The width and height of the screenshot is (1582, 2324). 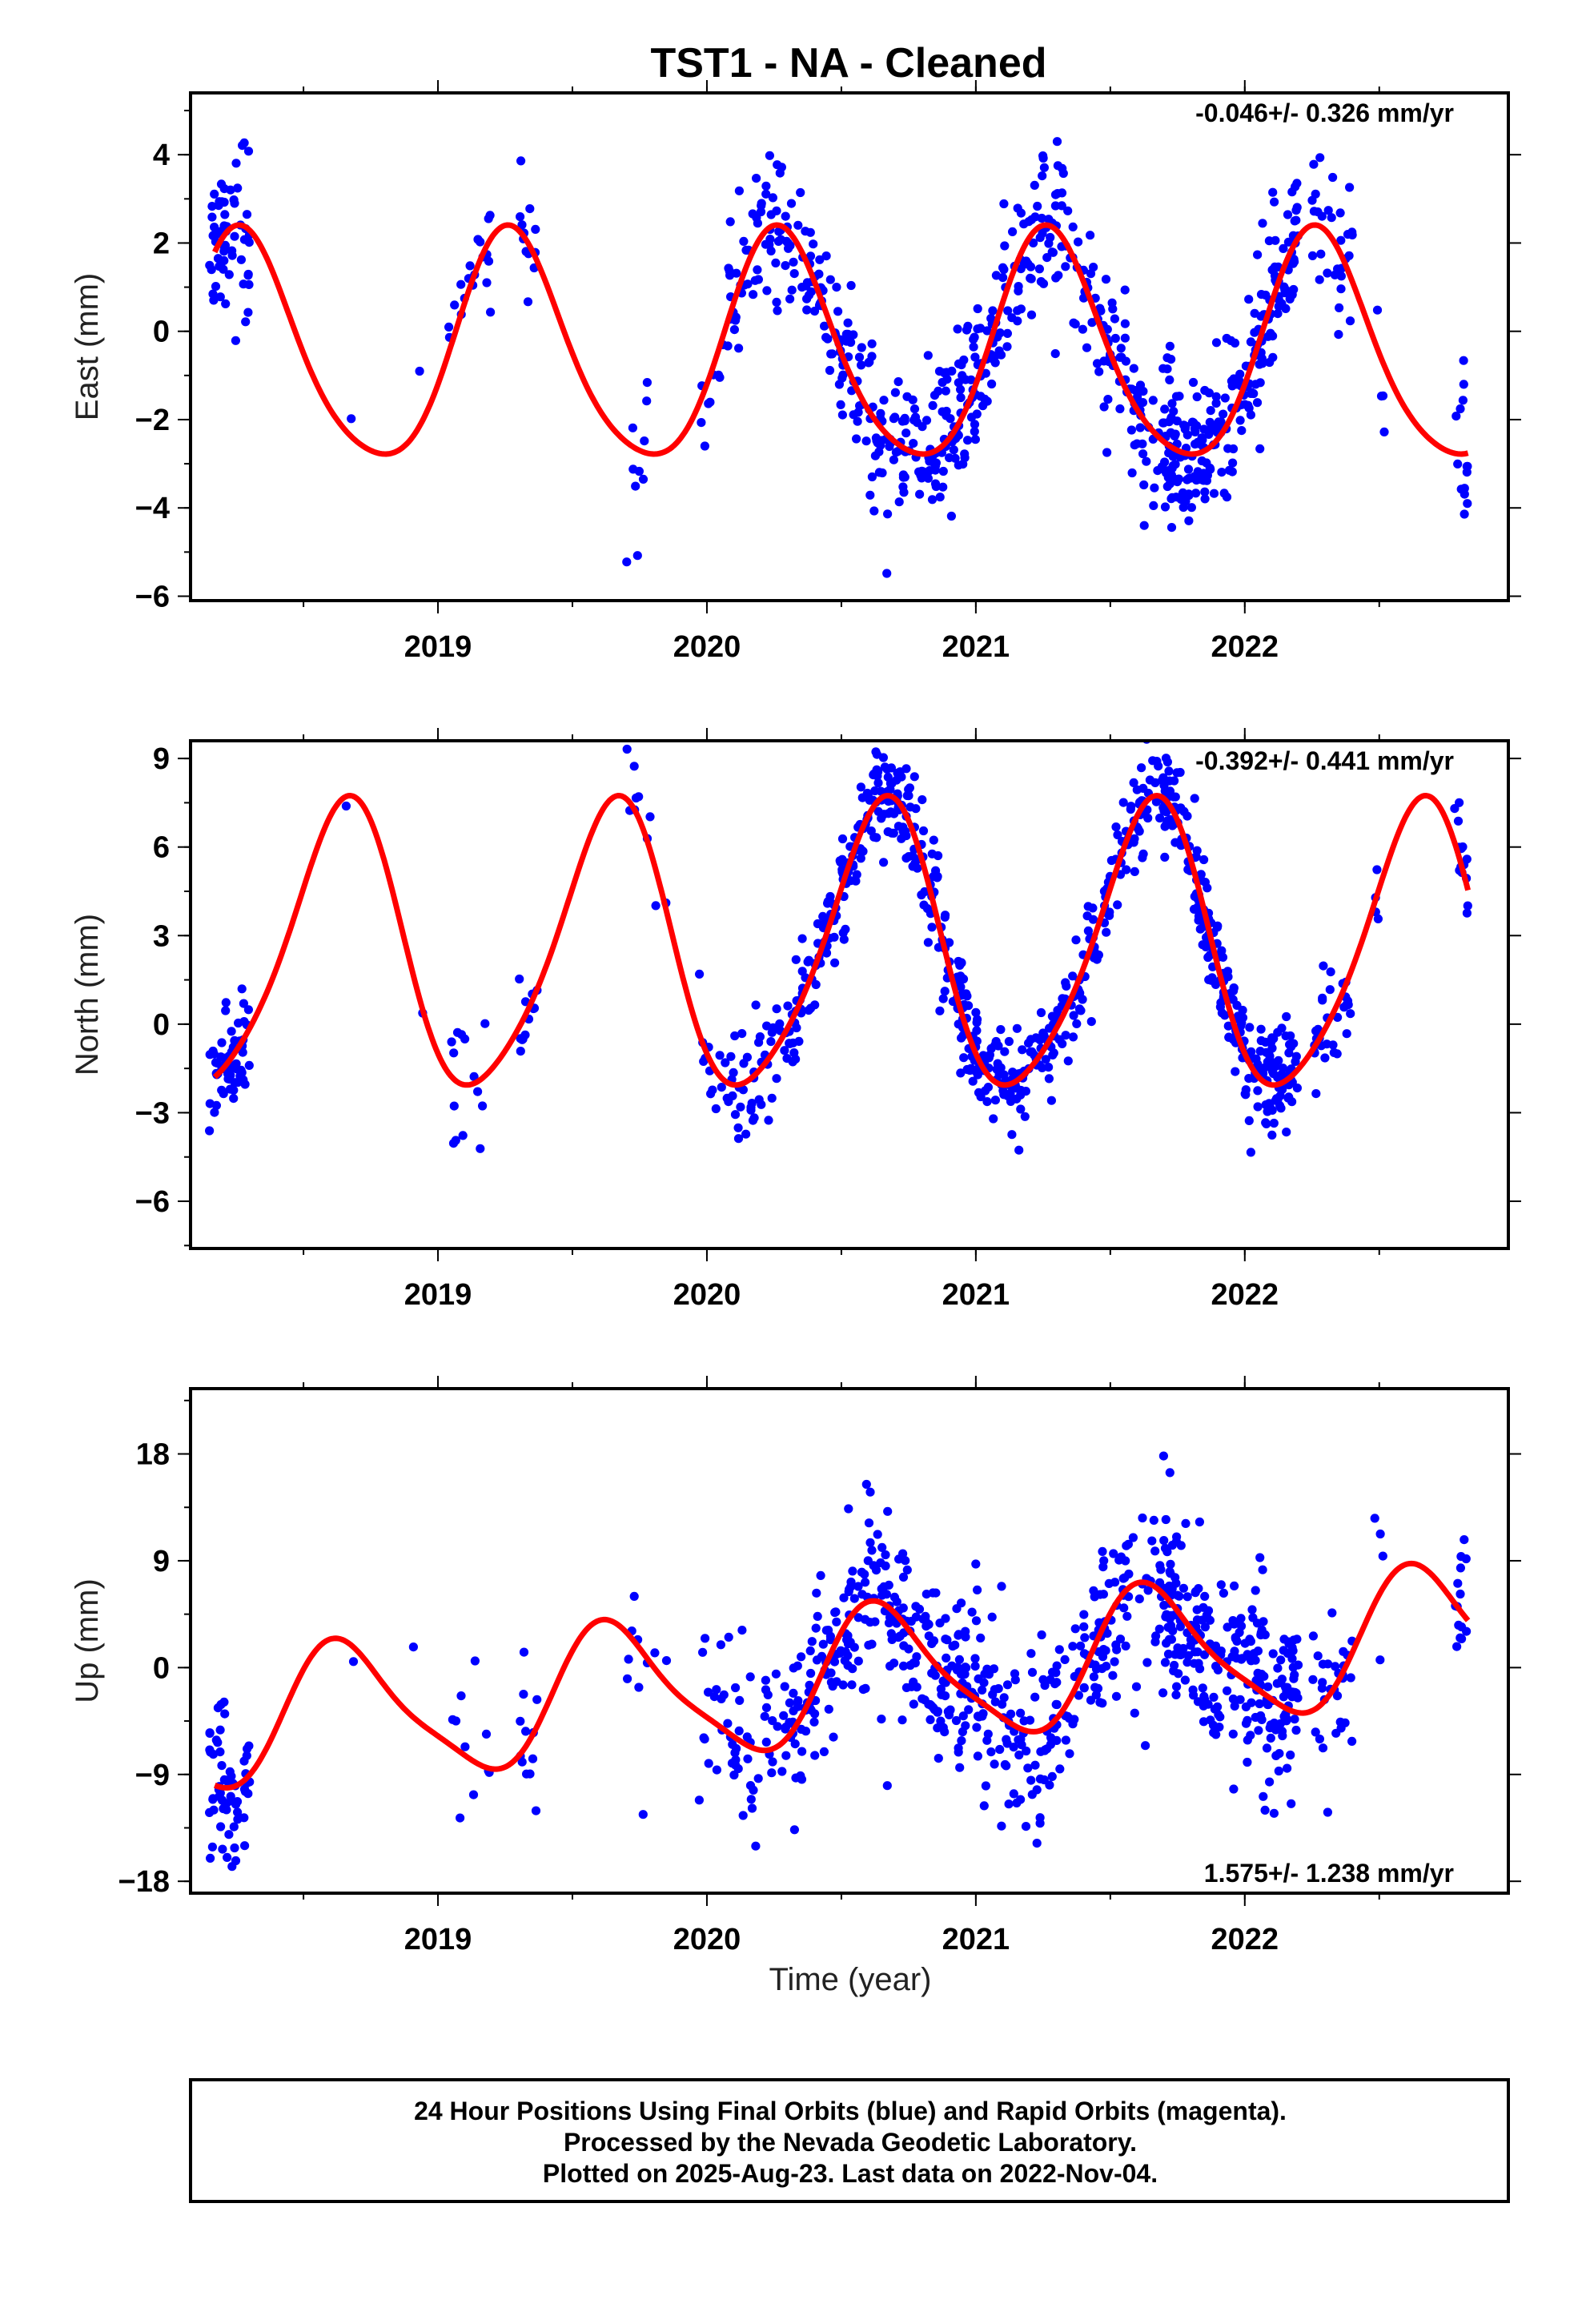 What do you see at coordinates (161, 936) in the screenshot?
I see `y-tick-label: 3` at bounding box center [161, 936].